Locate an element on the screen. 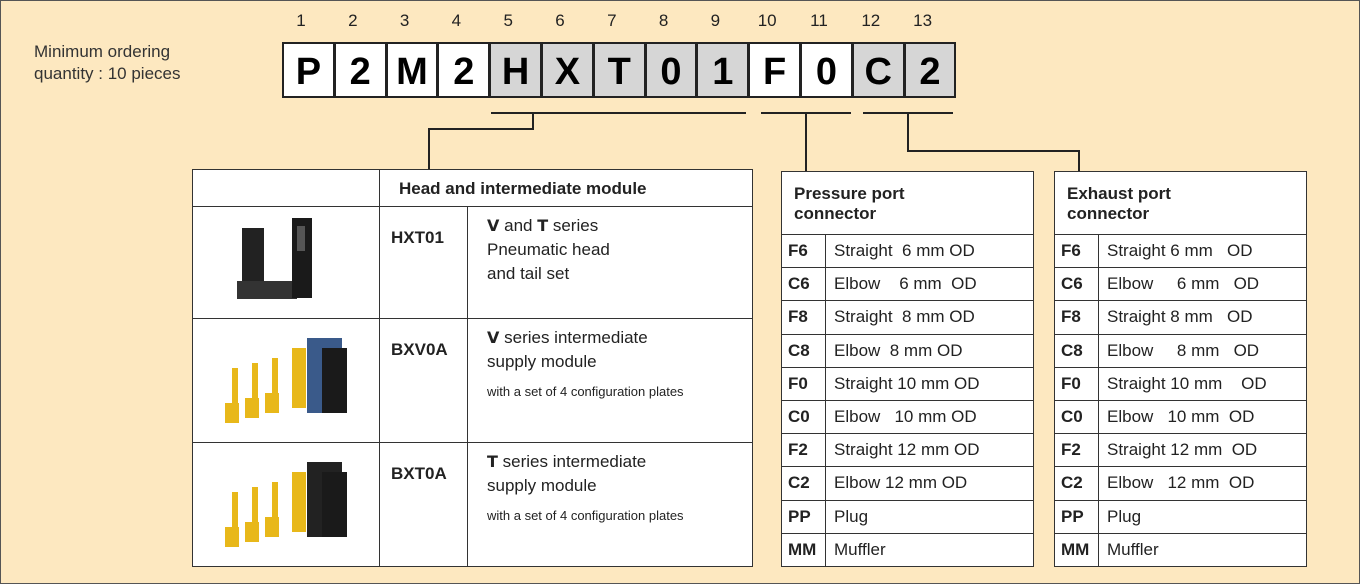 This screenshot has width=1360, height=584. position-number: 12 is located at coordinates (871, 20).